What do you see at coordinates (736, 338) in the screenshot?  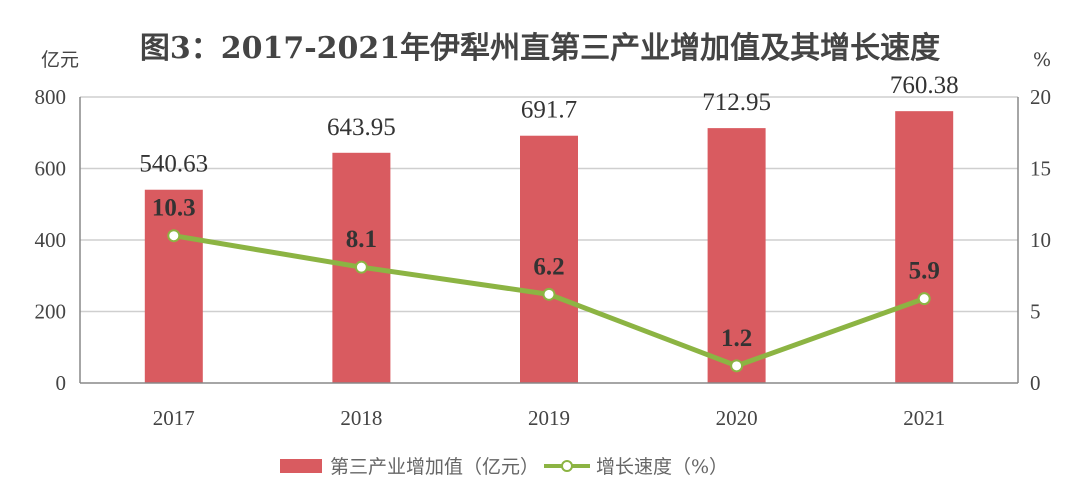 I see `line-value-label: 1.2` at bounding box center [736, 338].